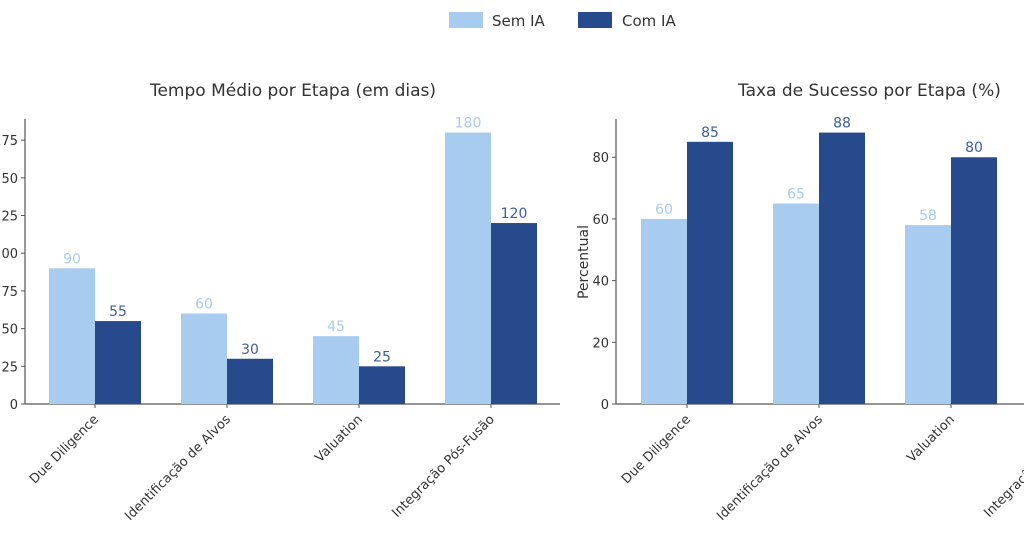 The width and height of the screenshot is (1024, 538). Describe the element at coordinates (466, 20) in the screenshot. I see `legend-swatch-sem-ia` at that location.